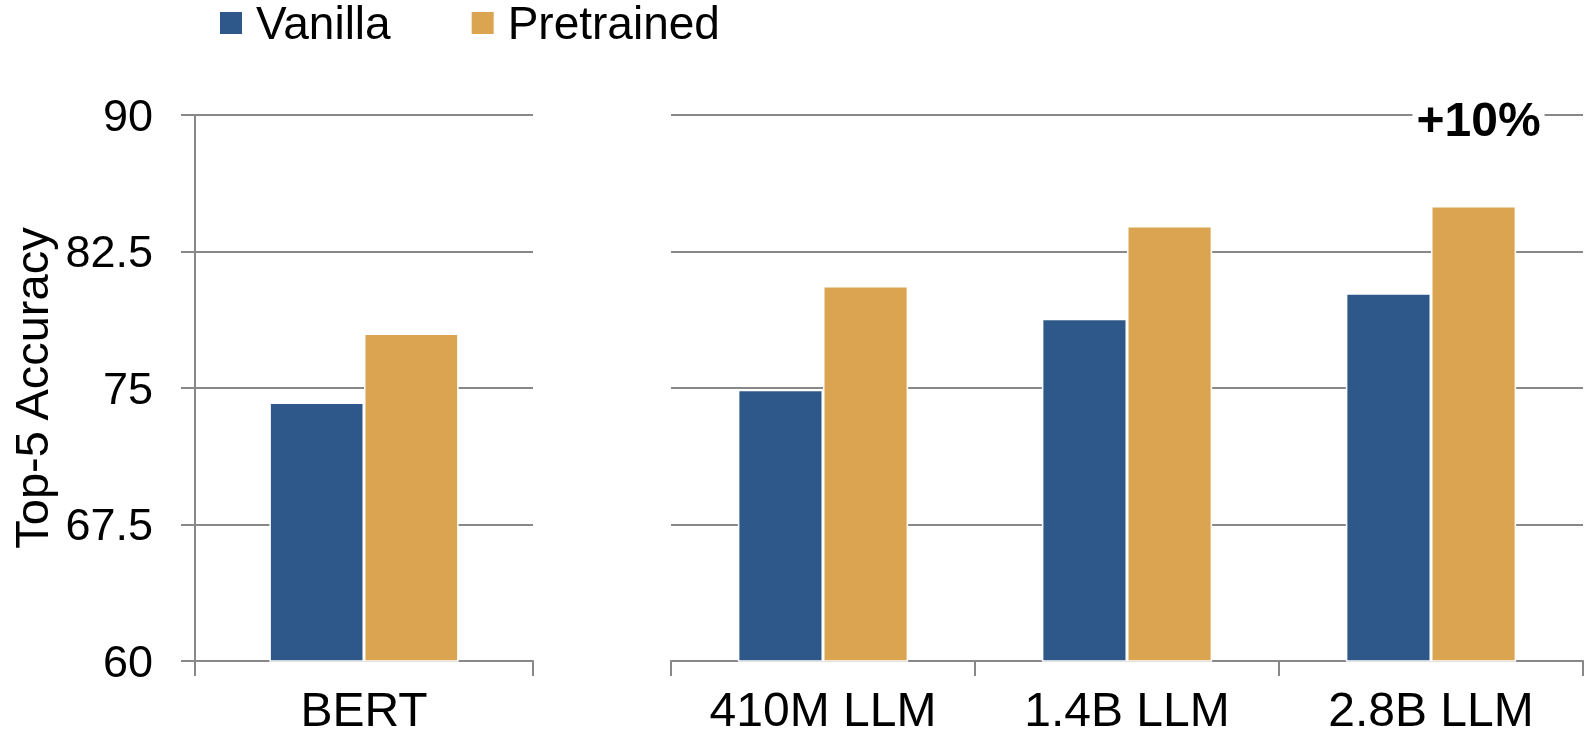 The width and height of the screenshot is (1585, 735). Describe the element at coordinates (109, 251) in the screenshot. I see `y-tick-label: 82.5` at that location.